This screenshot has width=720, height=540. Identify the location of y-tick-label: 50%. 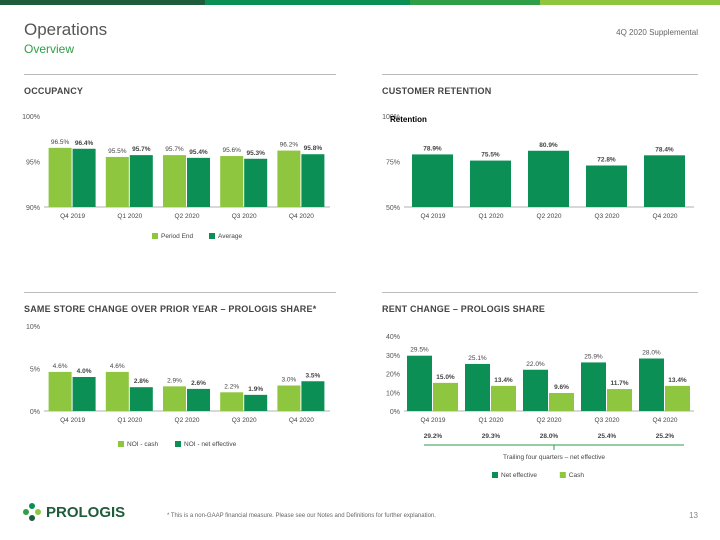
(393, 208).